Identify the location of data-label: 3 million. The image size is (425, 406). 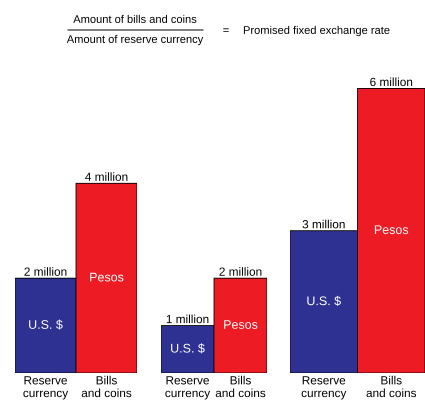
(323, 224).